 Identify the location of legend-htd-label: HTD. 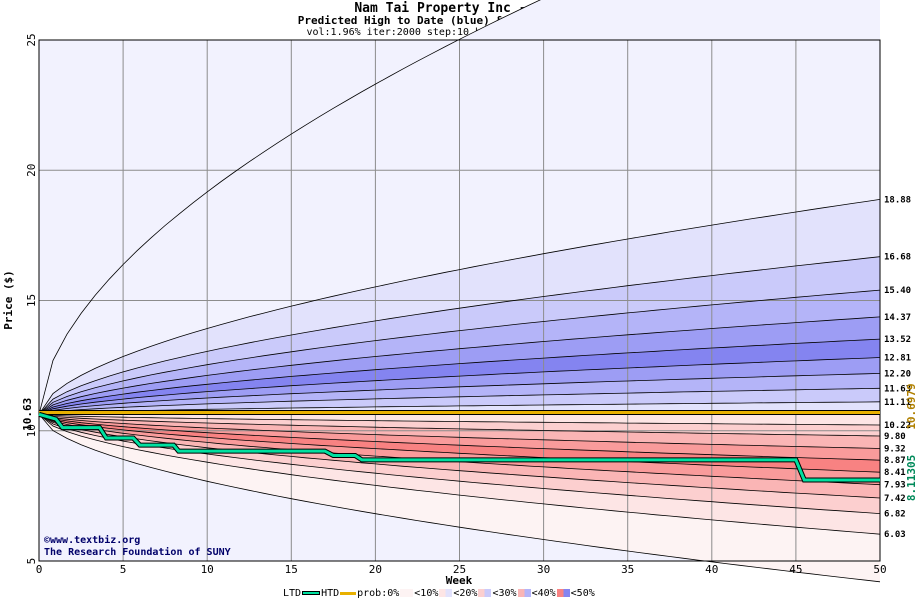
(330, 593).